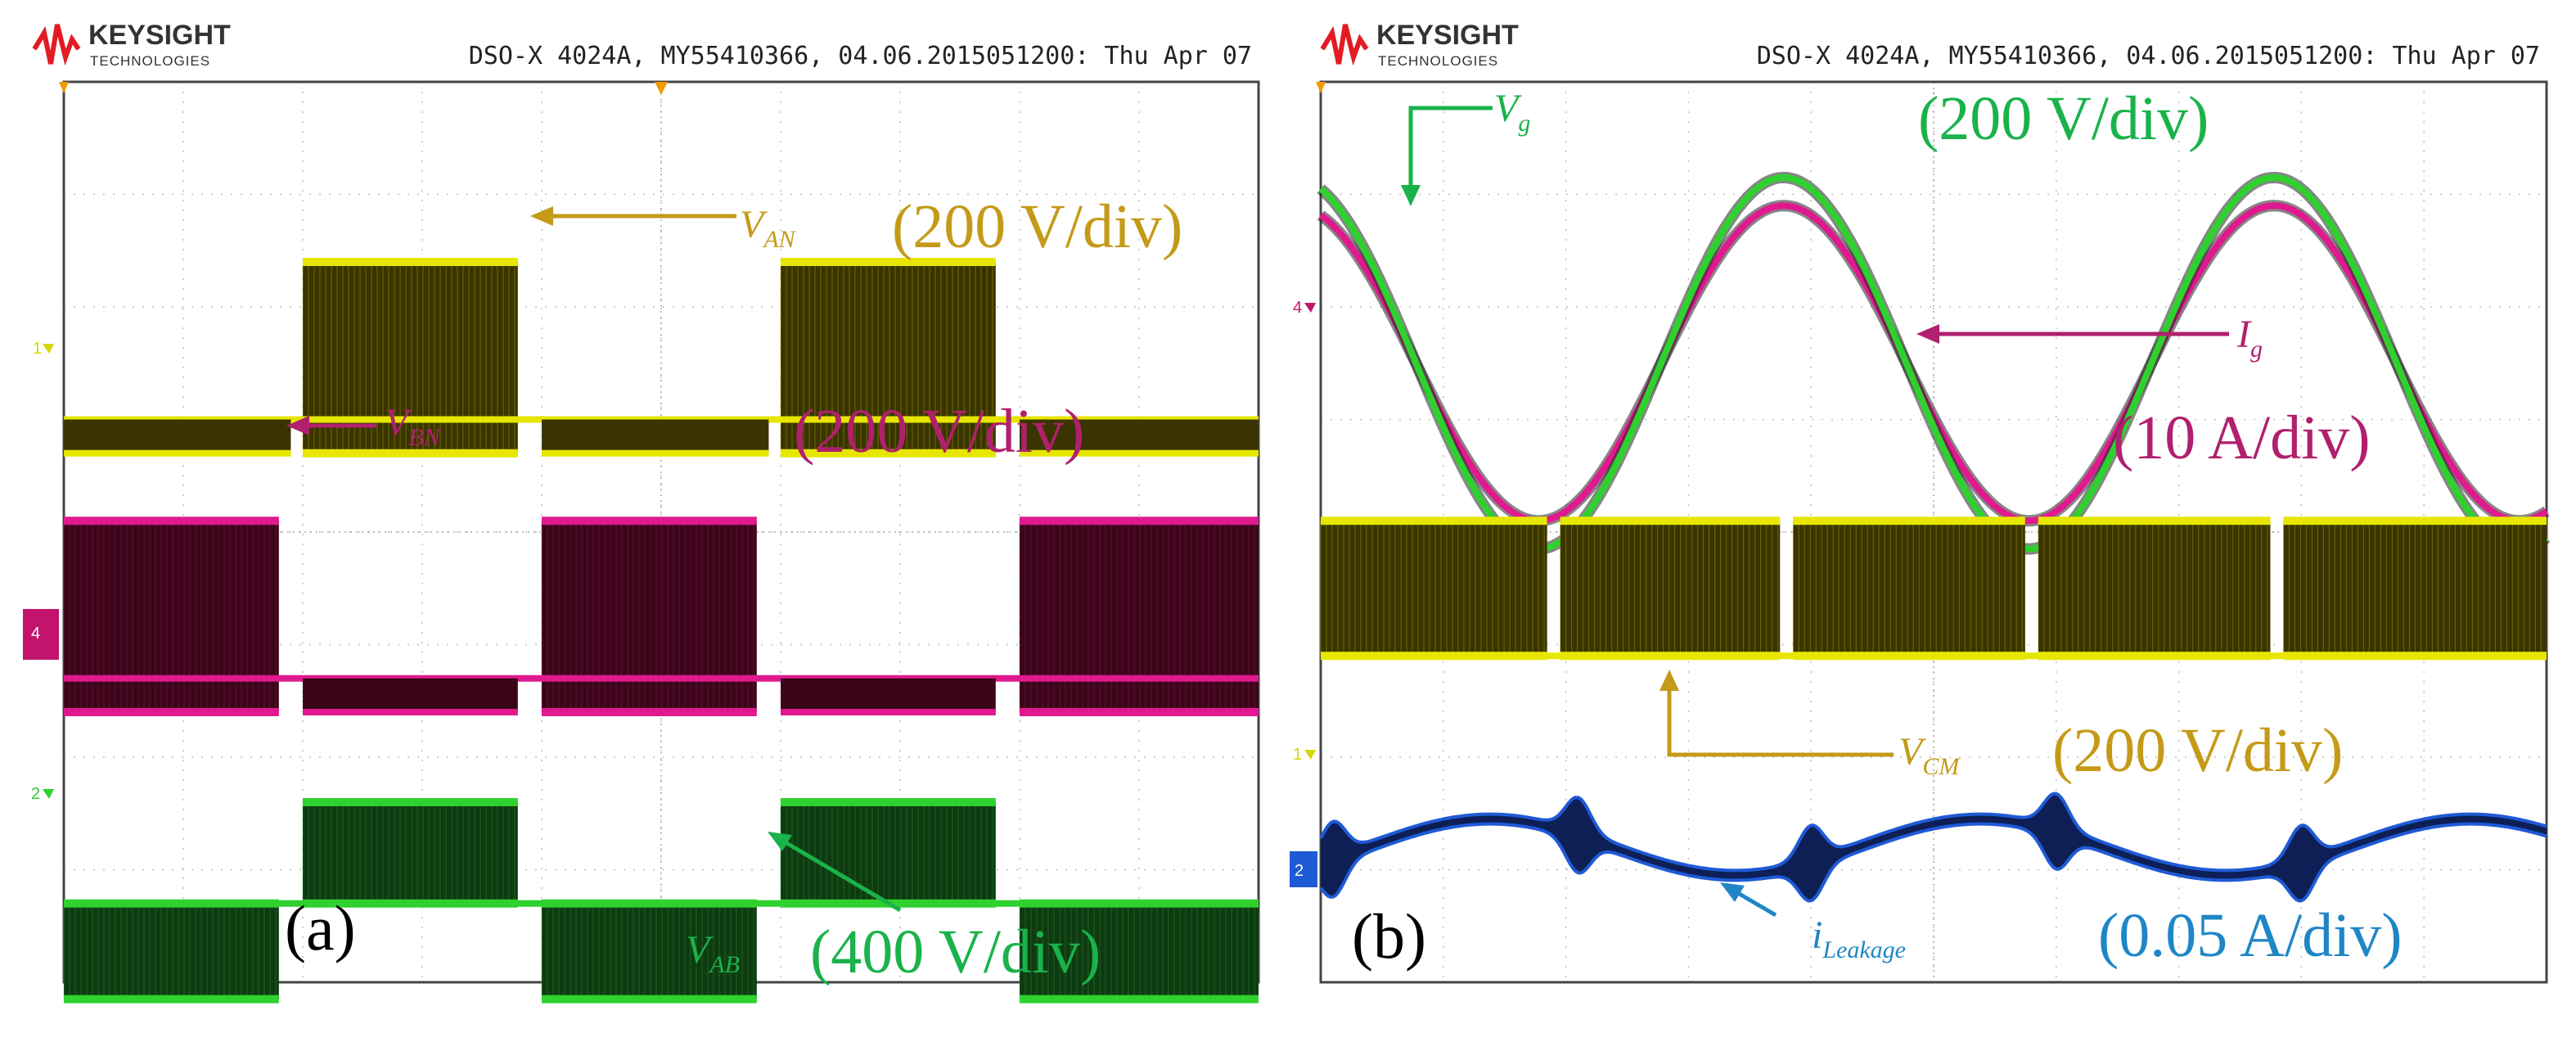 This screenshot has width=2576, height=1042. Describe the element at coordinates (2063, 119) in the screenshot. I see `scale-vg: (200 V/div)` at that location.